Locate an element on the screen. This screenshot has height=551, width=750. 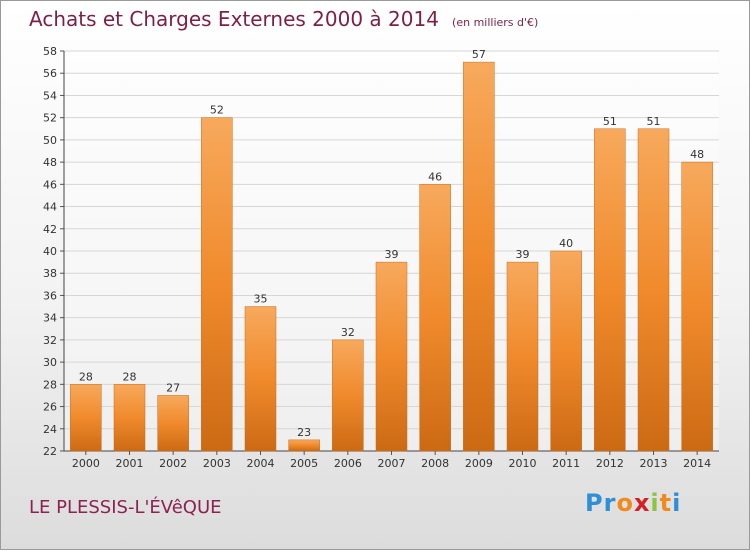
x-tick-label: 2003 is located at coordinates (217, 463).